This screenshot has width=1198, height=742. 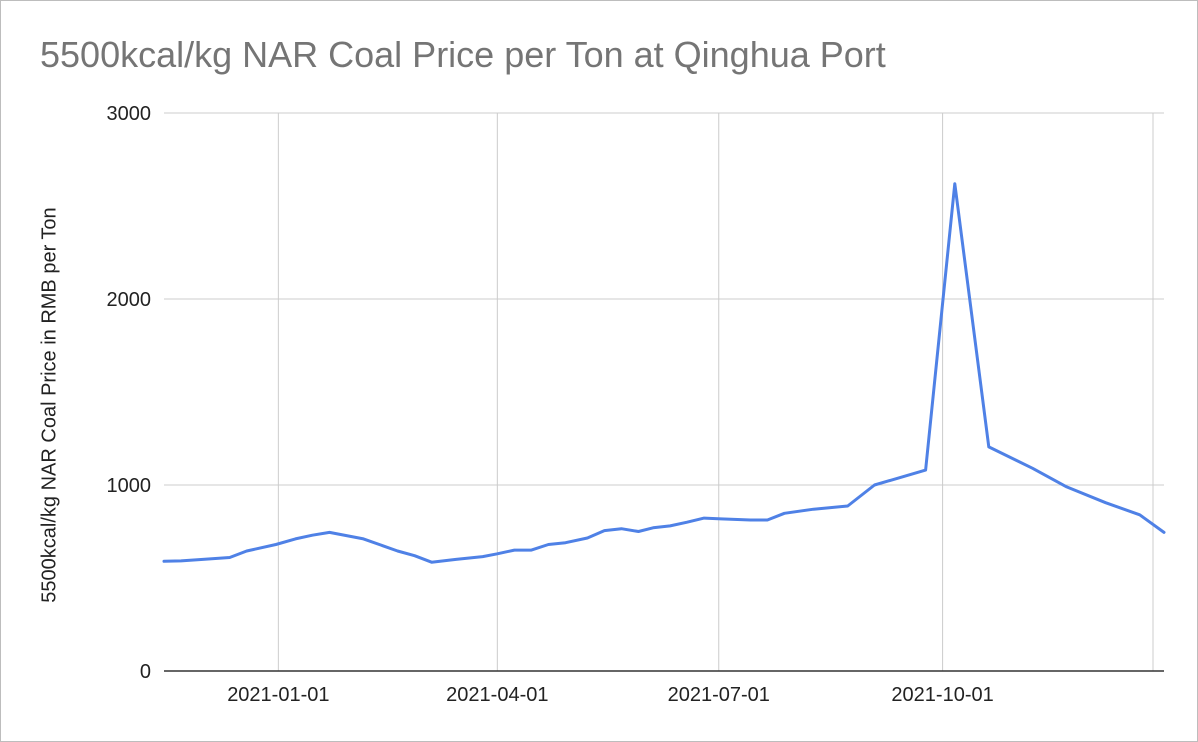 What do you see at coordinates (129, 114) in the screenshot?
I see `y-tick-label: 3000` at bounding box center [129, 114].